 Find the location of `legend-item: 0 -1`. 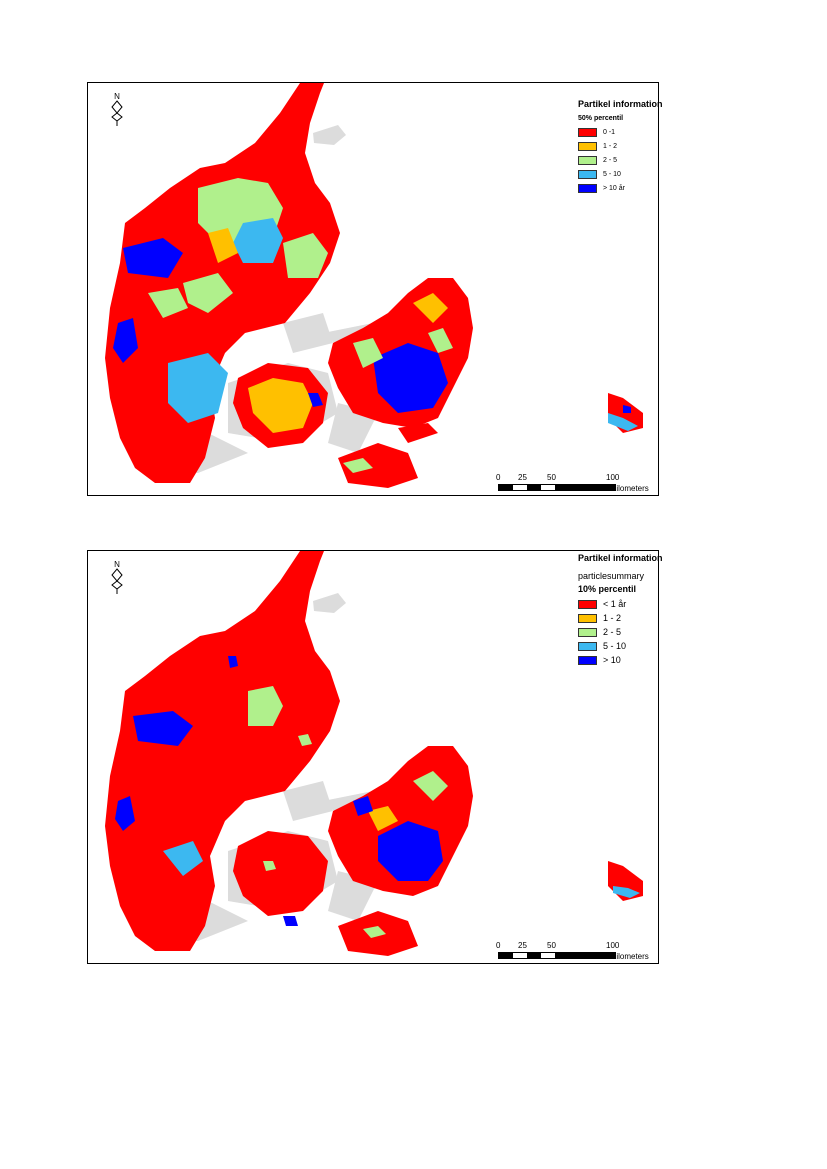

legend-item: 0 -1 is located at coordinates (620, 132).